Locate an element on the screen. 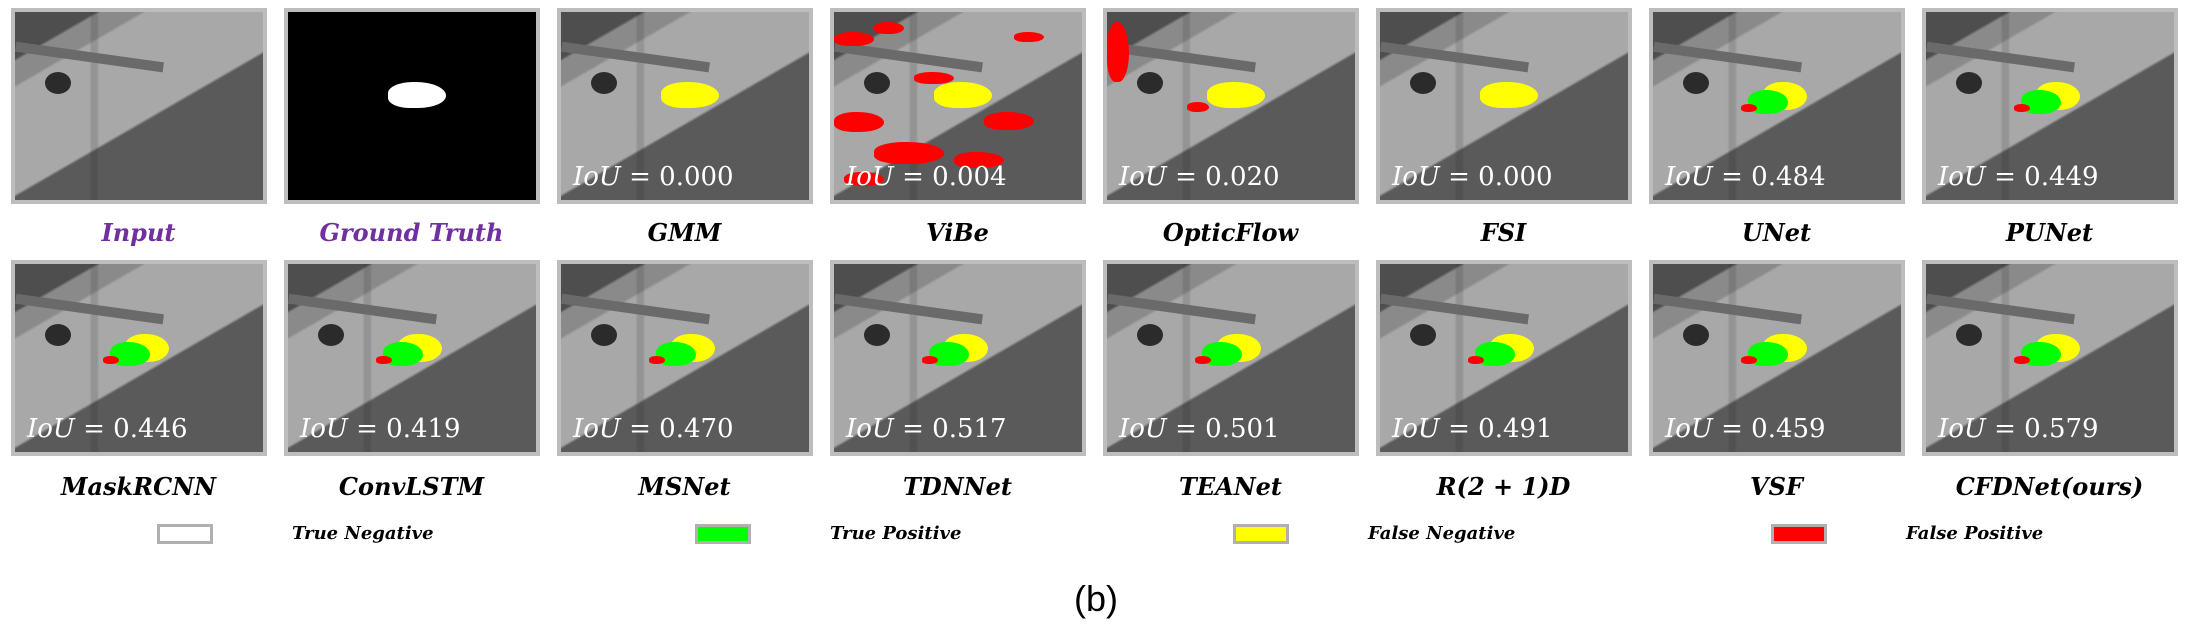 The width and height of the screenshot is (2192, 628). legend-label-true-negative: True Negative is located at coordinates (363, 533).